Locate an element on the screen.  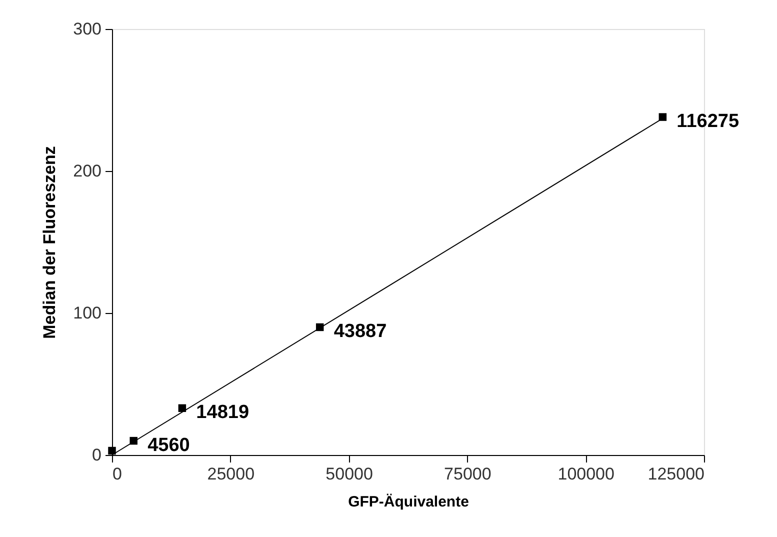
annotation: 43887 is located at coordinates (360, 331).